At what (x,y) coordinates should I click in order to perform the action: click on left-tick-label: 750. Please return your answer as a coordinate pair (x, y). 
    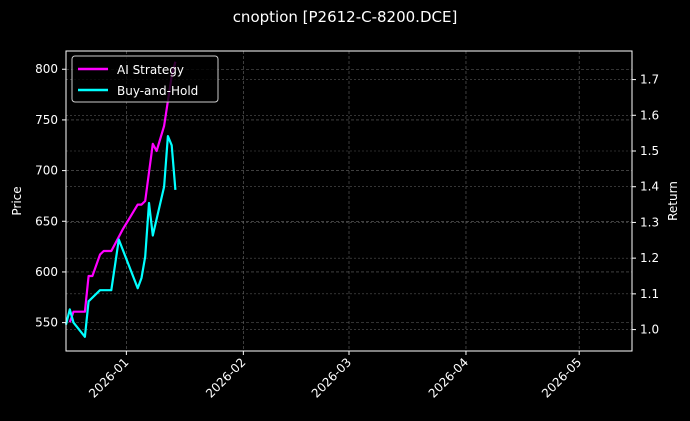
    Looking at the image, I should click on (46, 120).